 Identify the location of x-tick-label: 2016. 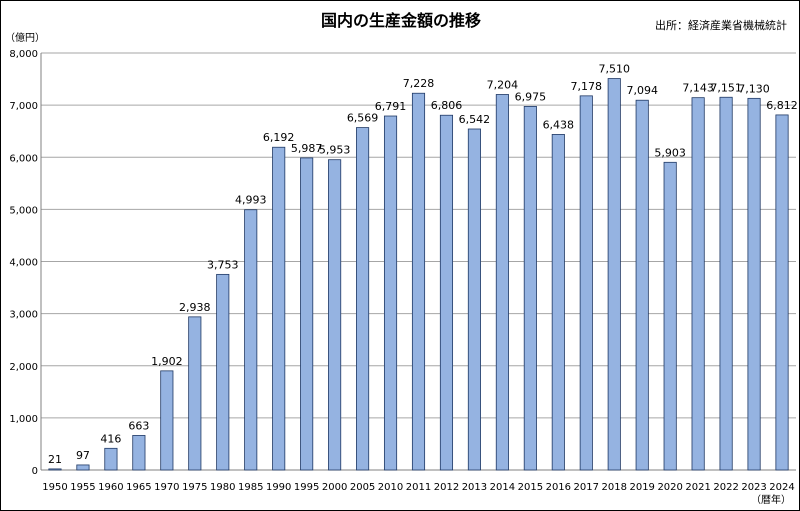
(558, 487).